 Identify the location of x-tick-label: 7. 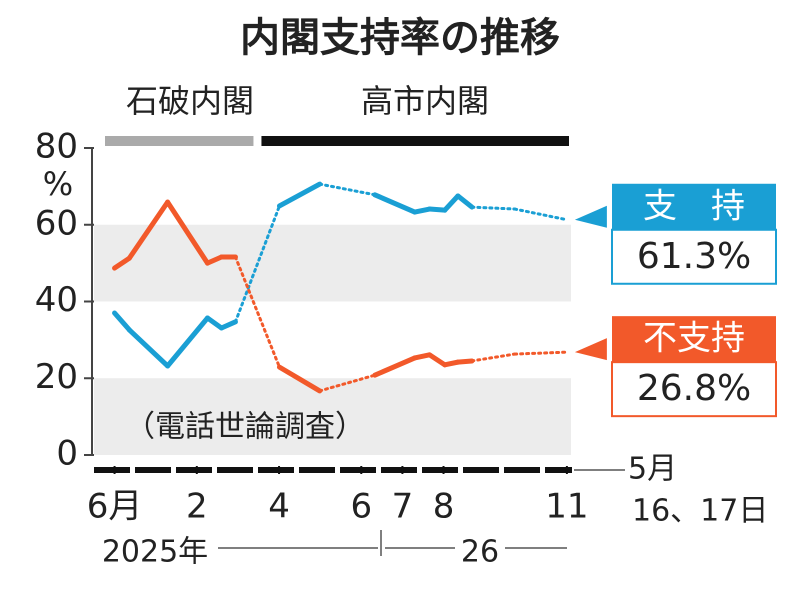
(403, 507).